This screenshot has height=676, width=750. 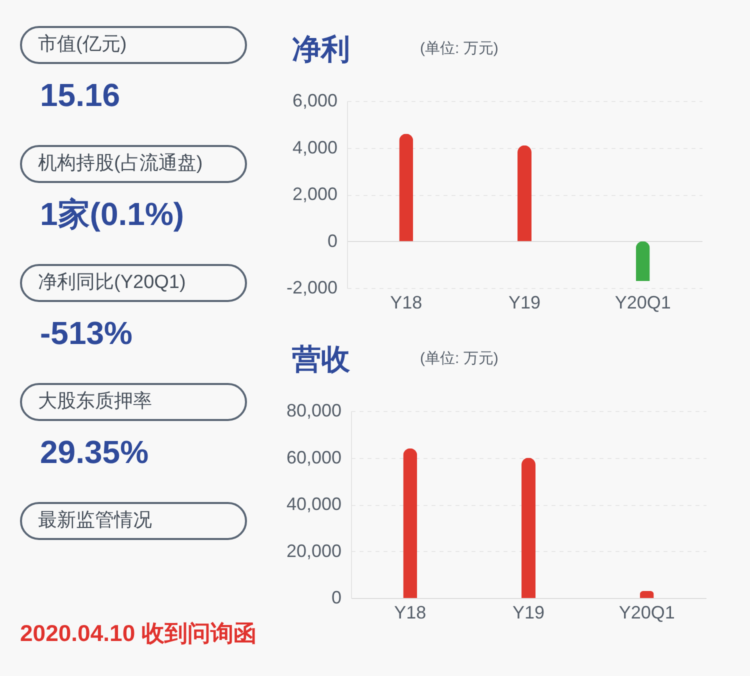 I want to click on y-tick-label: 20,000, so click(x=314, y=550).